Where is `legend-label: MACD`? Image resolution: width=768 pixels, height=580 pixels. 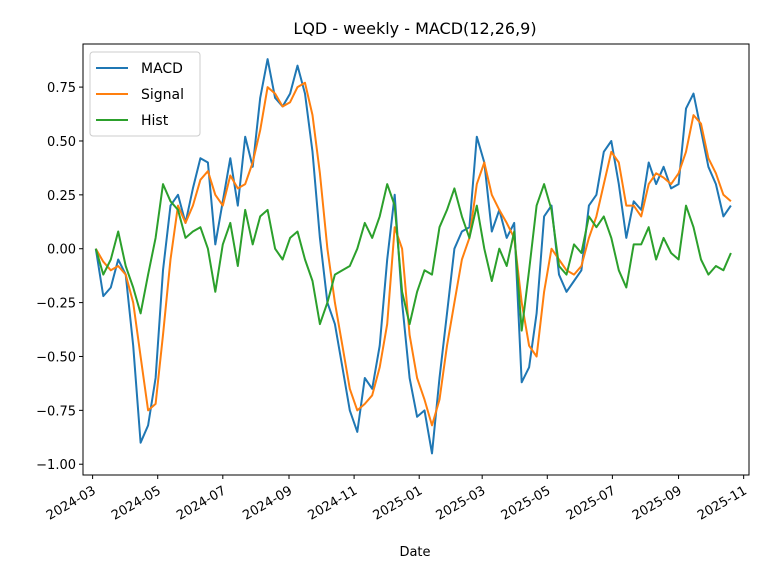
legend-label: MACD is located at coordinates (162, 69).